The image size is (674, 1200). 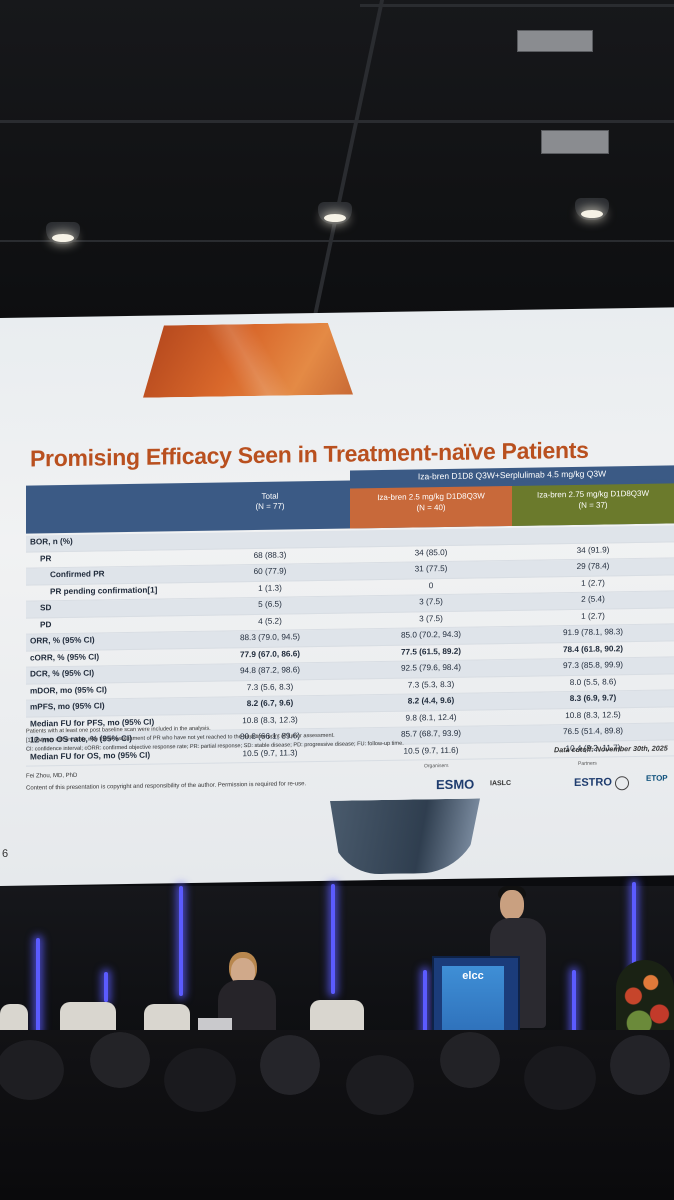 What do you see at coordinates (68, 690) in the screenshot?
I see `row-label: mDOR, mo (95% CI)` at bounding box center [68, 690].